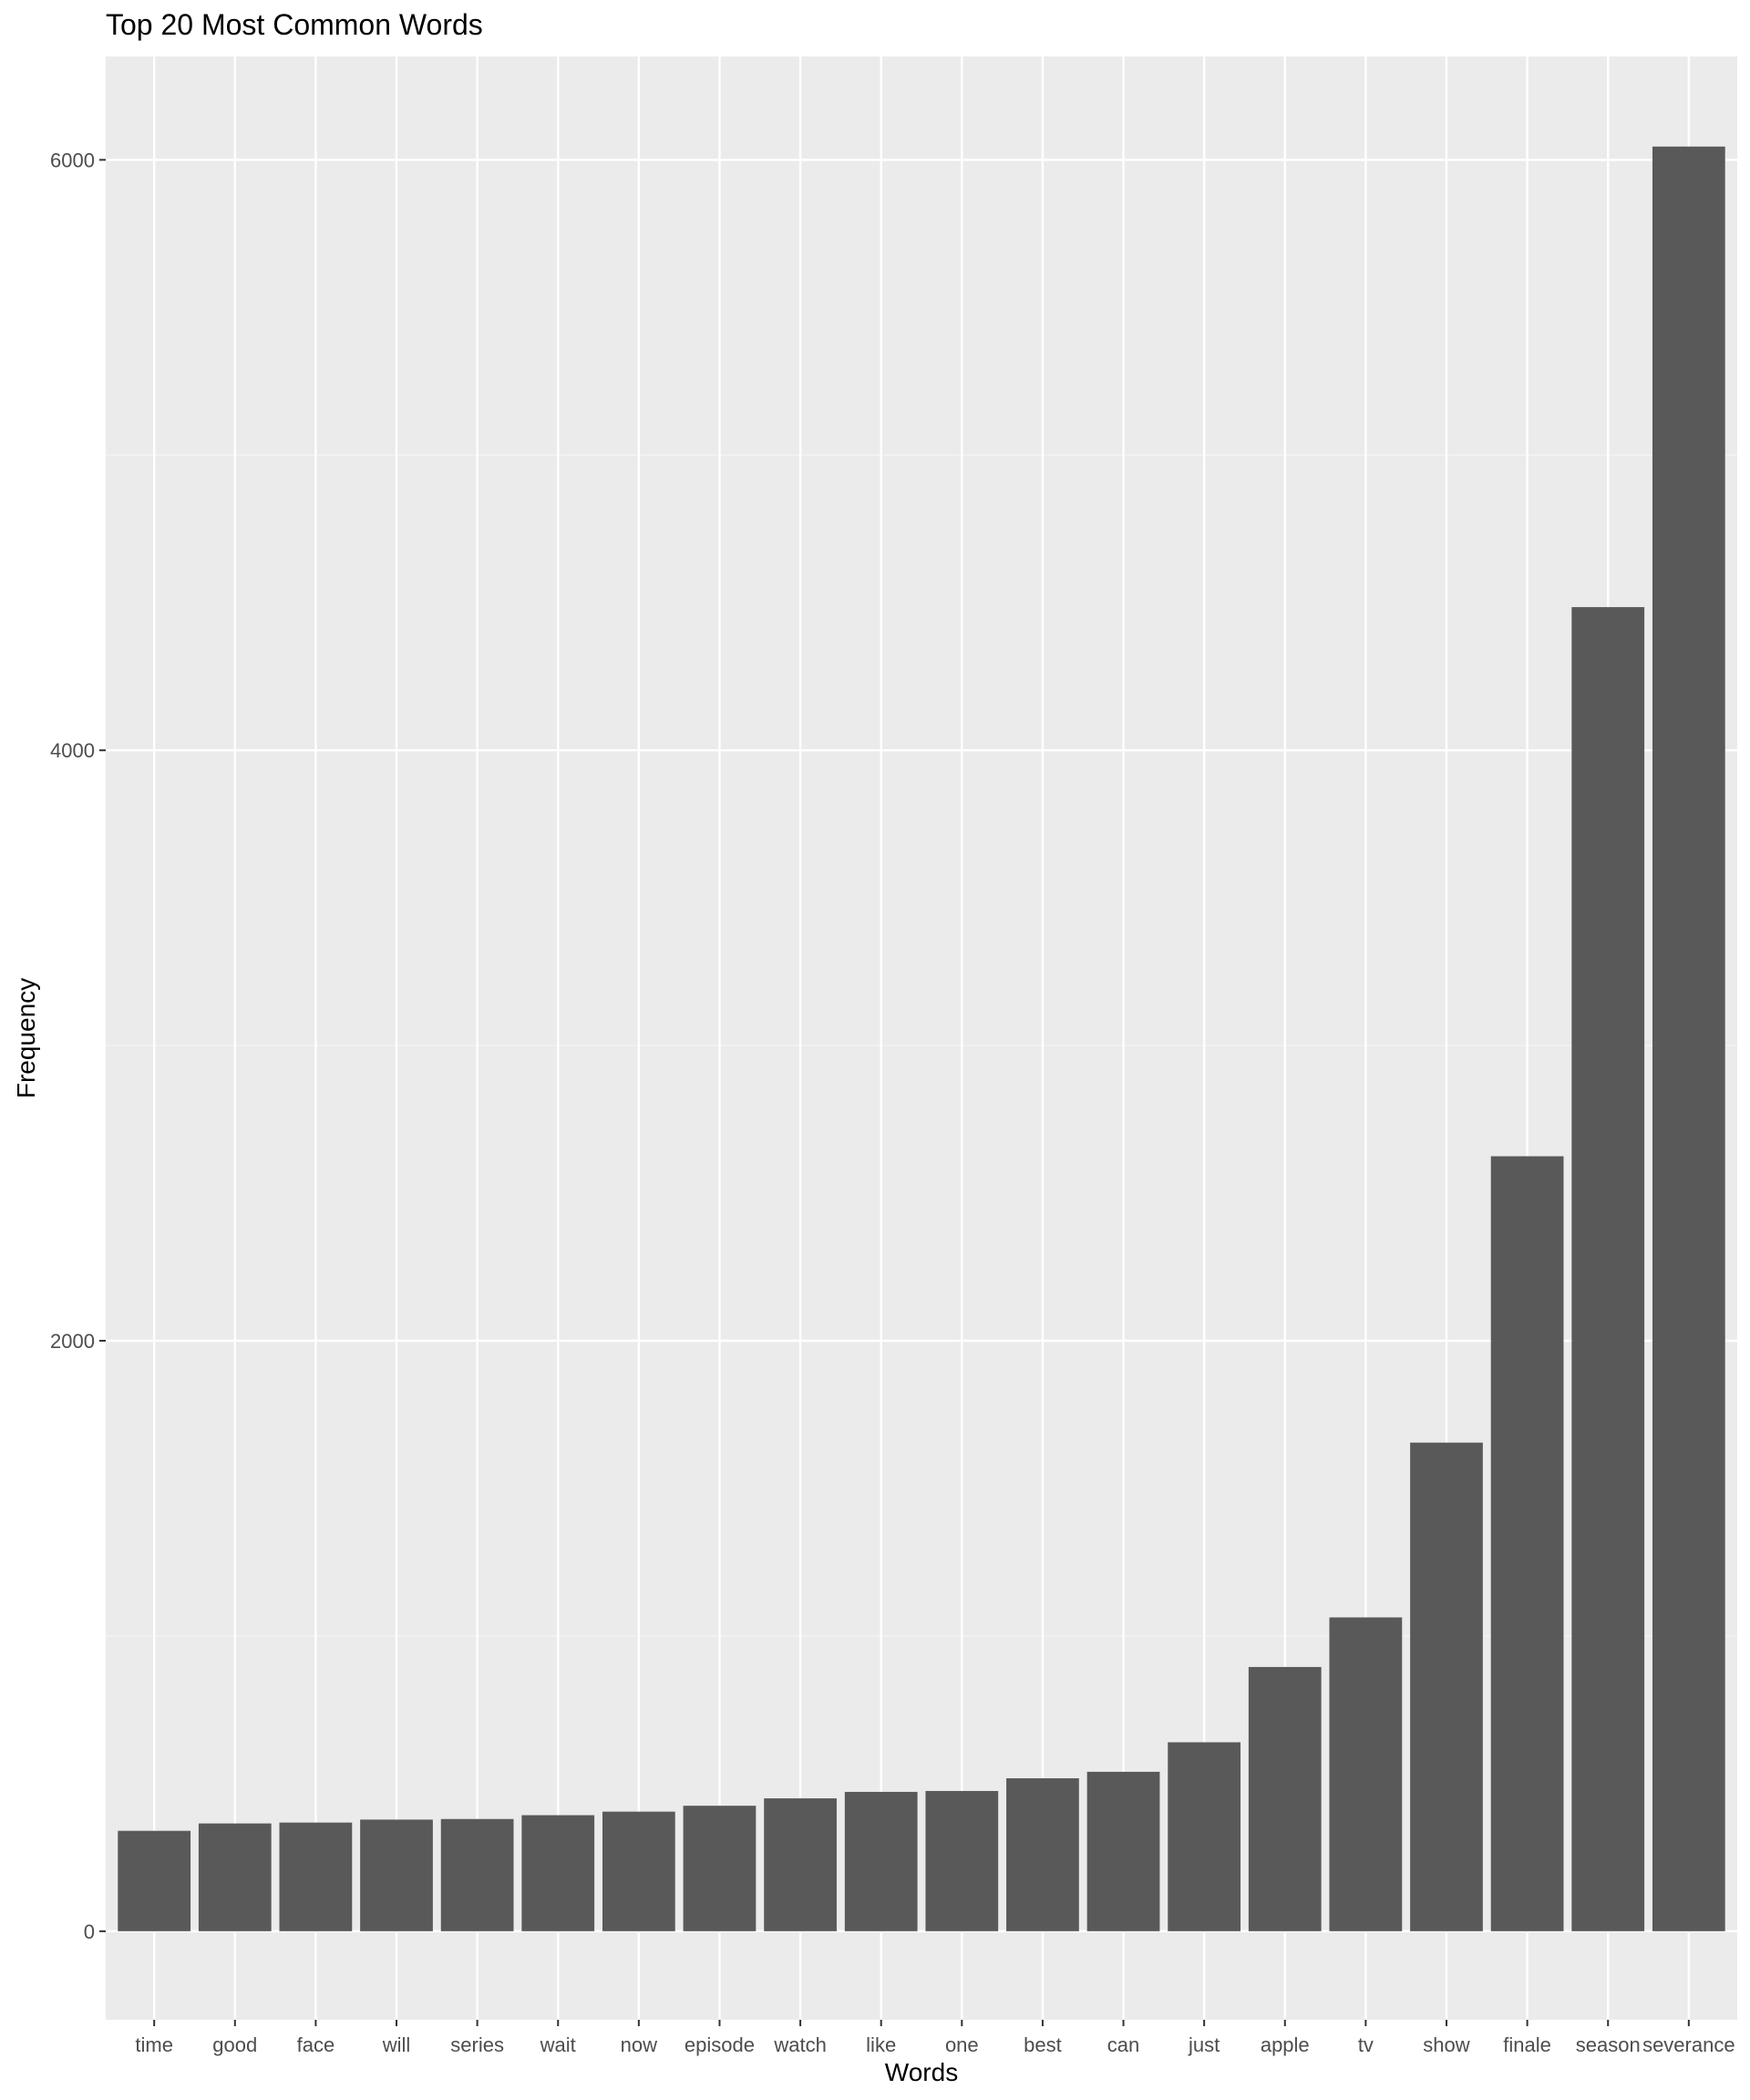  What do you see at coordinates (477, 2044) in the screenshot?
I see `x-tick-label-series: series` at bounding box center [477, 2044].